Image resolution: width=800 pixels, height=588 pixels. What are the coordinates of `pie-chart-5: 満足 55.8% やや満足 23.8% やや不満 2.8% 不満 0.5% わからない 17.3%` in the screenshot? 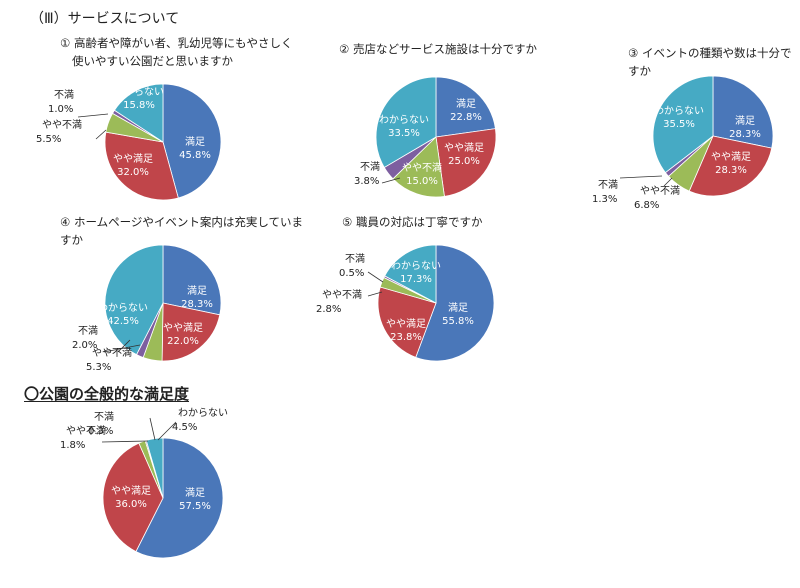 It's located at (405, 303).